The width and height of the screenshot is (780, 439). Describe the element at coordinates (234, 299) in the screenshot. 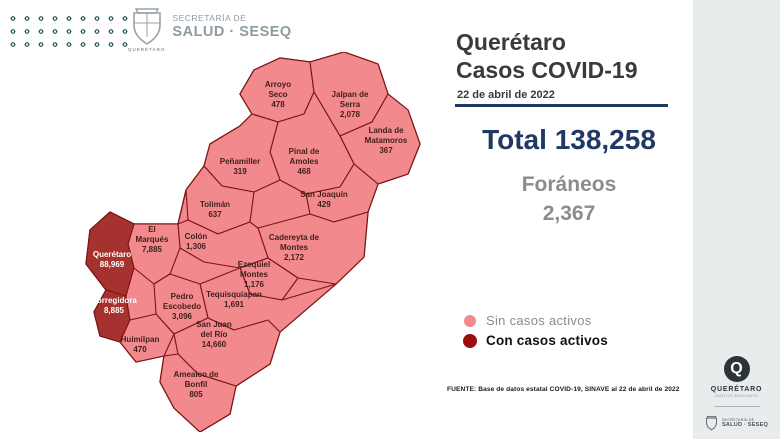

I see `map-label-tequisquiapan: Tequisquiapan 1,691` at that location.